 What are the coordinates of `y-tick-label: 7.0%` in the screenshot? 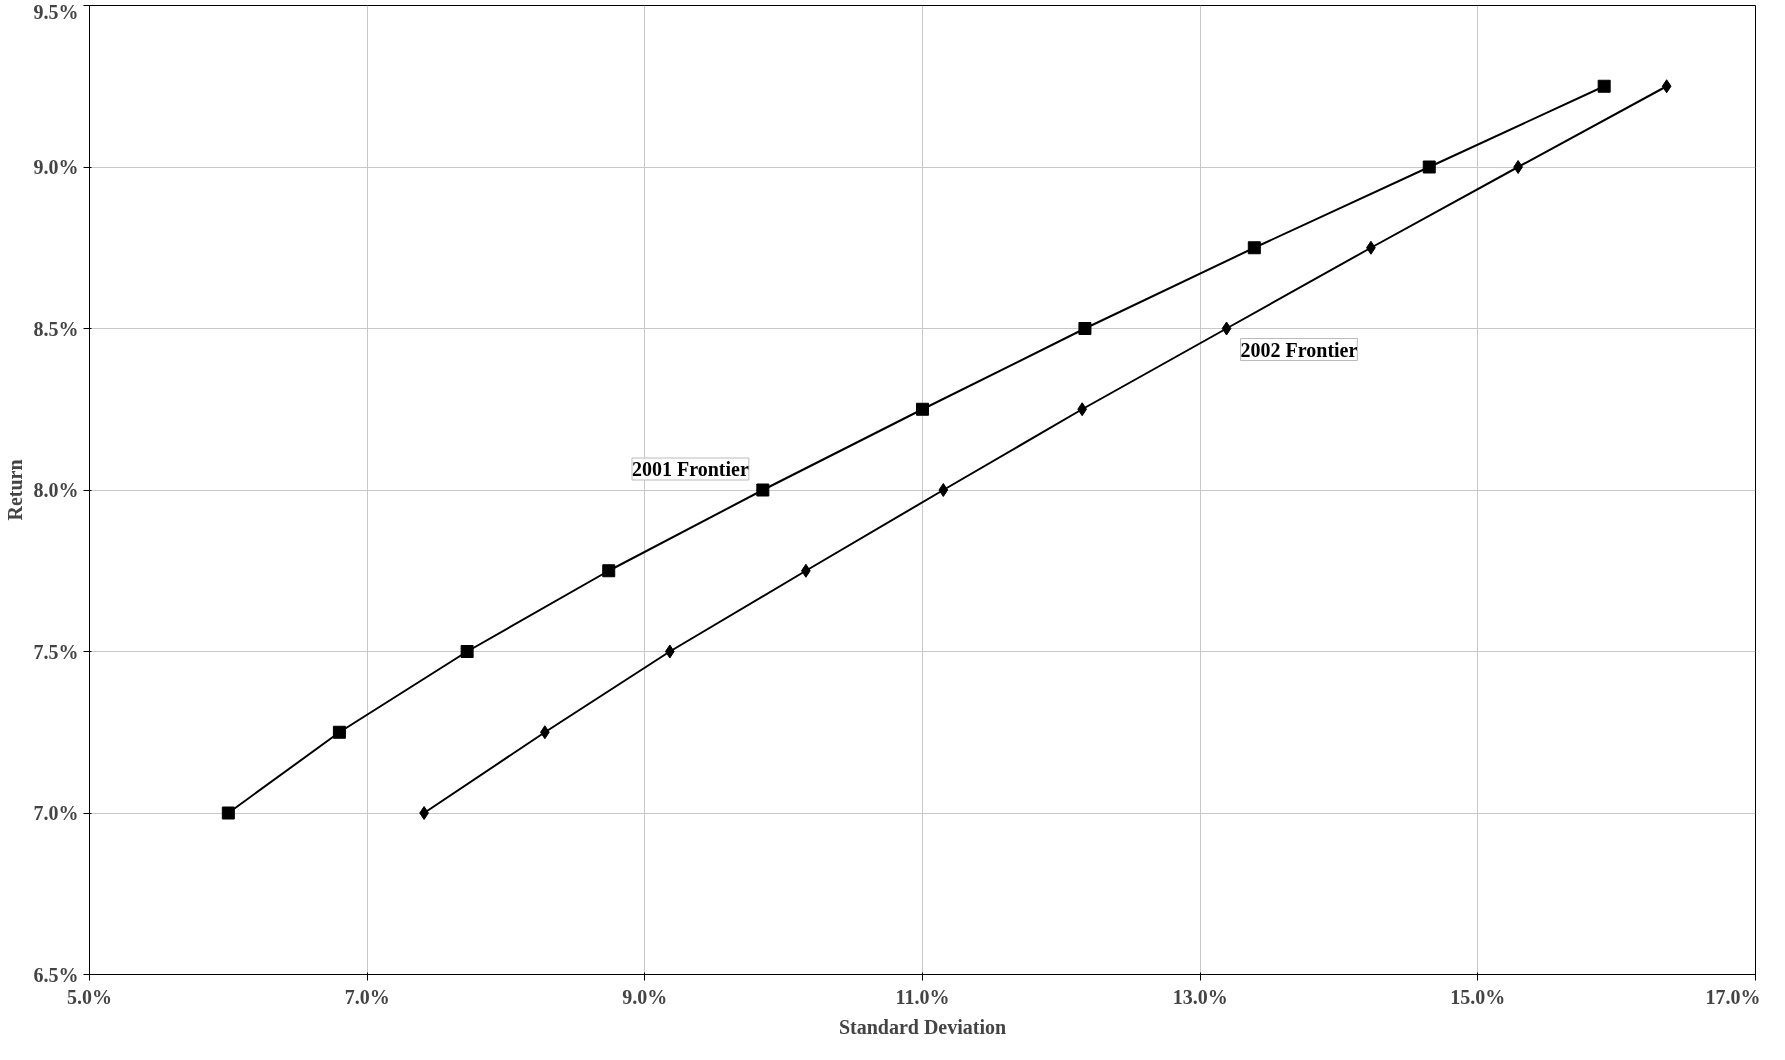 It's located at (56, 813).